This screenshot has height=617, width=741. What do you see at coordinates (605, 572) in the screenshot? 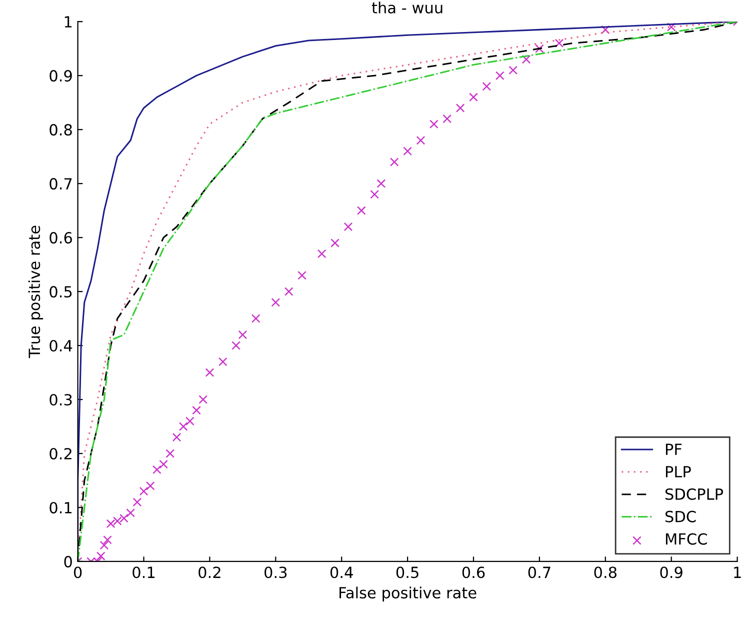
I see `x-tick-label: 0.8` at bounding box center [605, 572].